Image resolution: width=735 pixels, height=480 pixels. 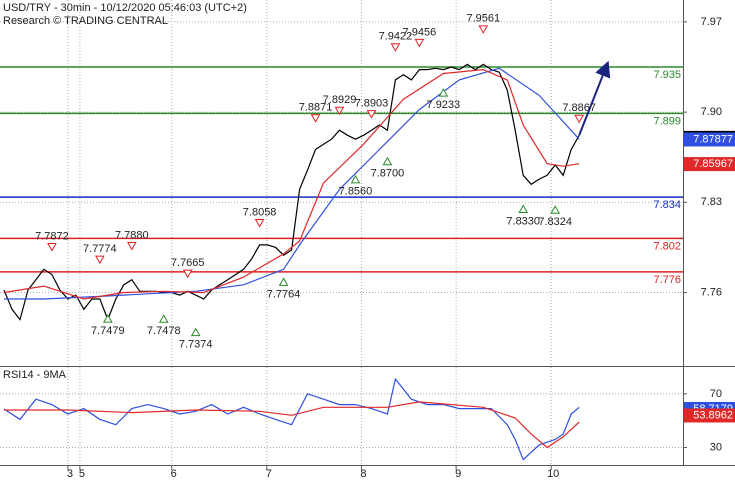 I want to click on y-tick-label: 7.76, so click(x=711, y=292).